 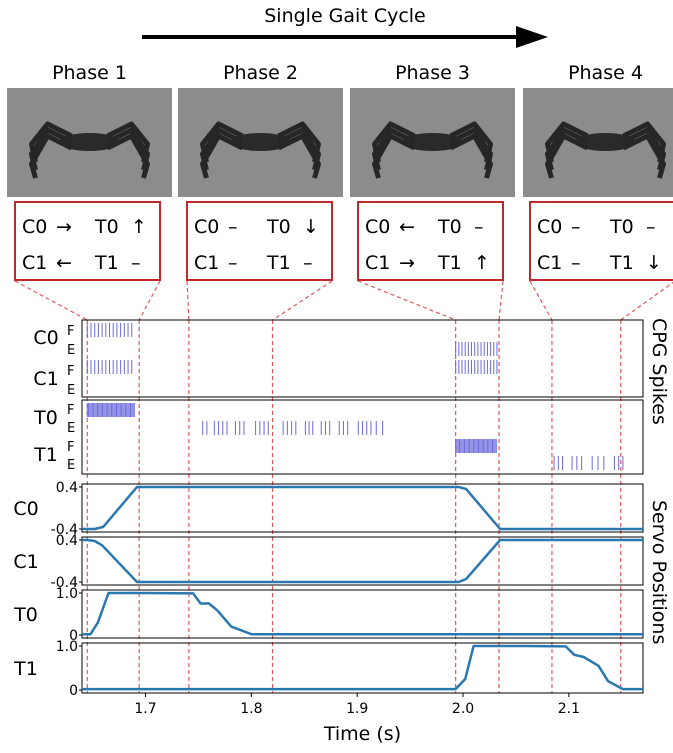 I want to click on cycle-arrow-head, so click(x=532, y=37).